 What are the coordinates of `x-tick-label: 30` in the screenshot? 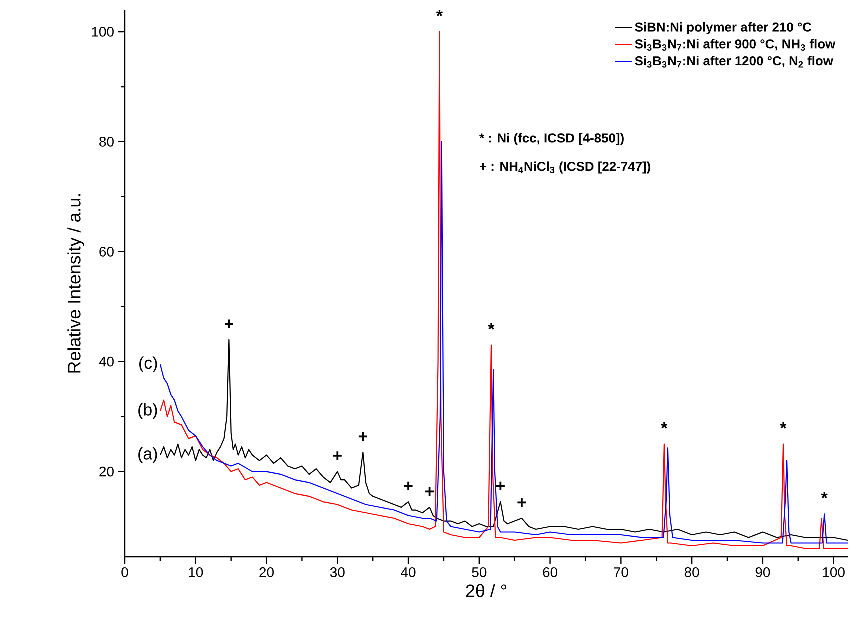 It's located at (337, 573).